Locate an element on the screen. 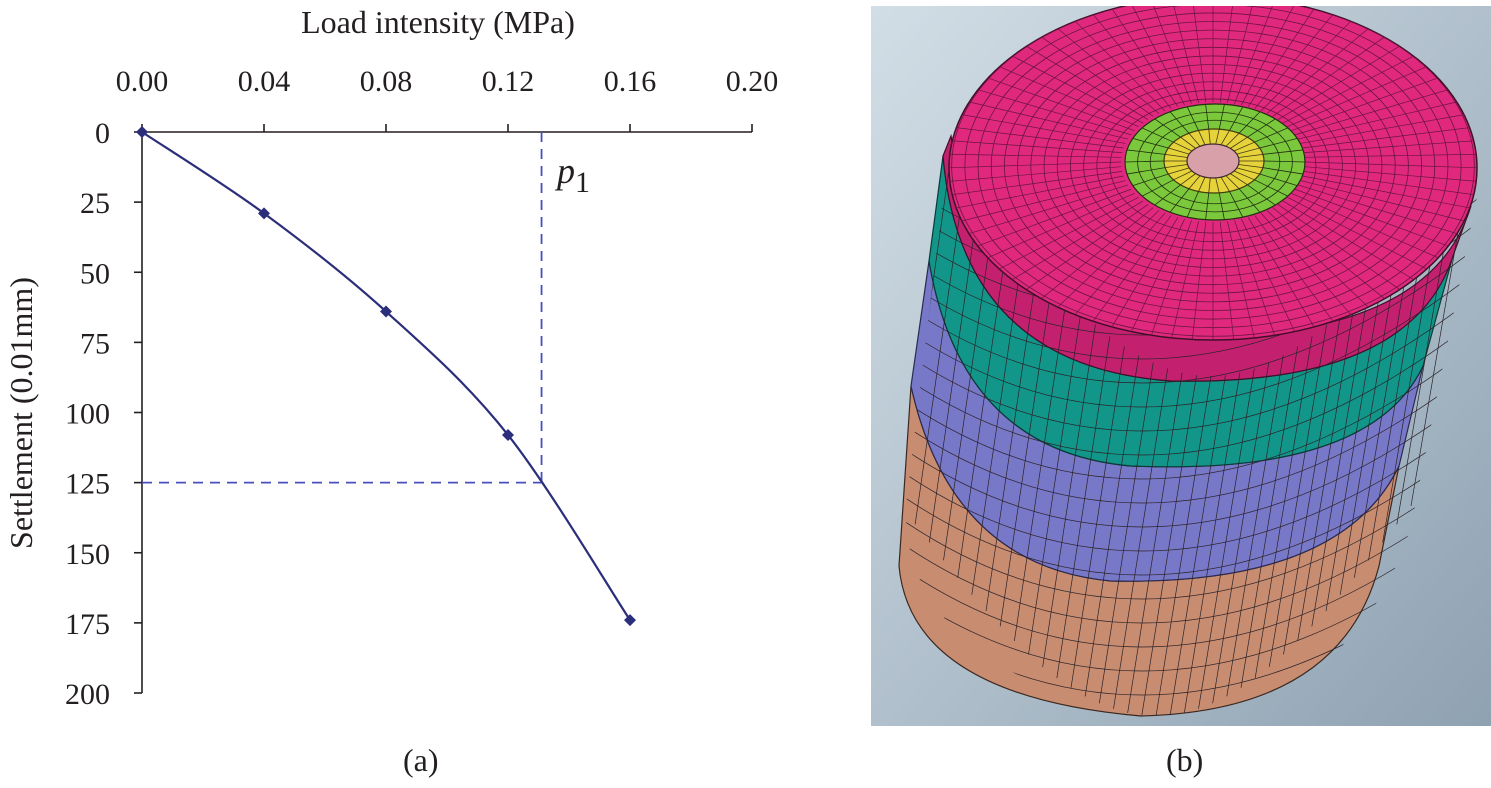 This screenshot has height=788, width=1491. x-tick-label: 0.08 is located at coordinates (386, 81).